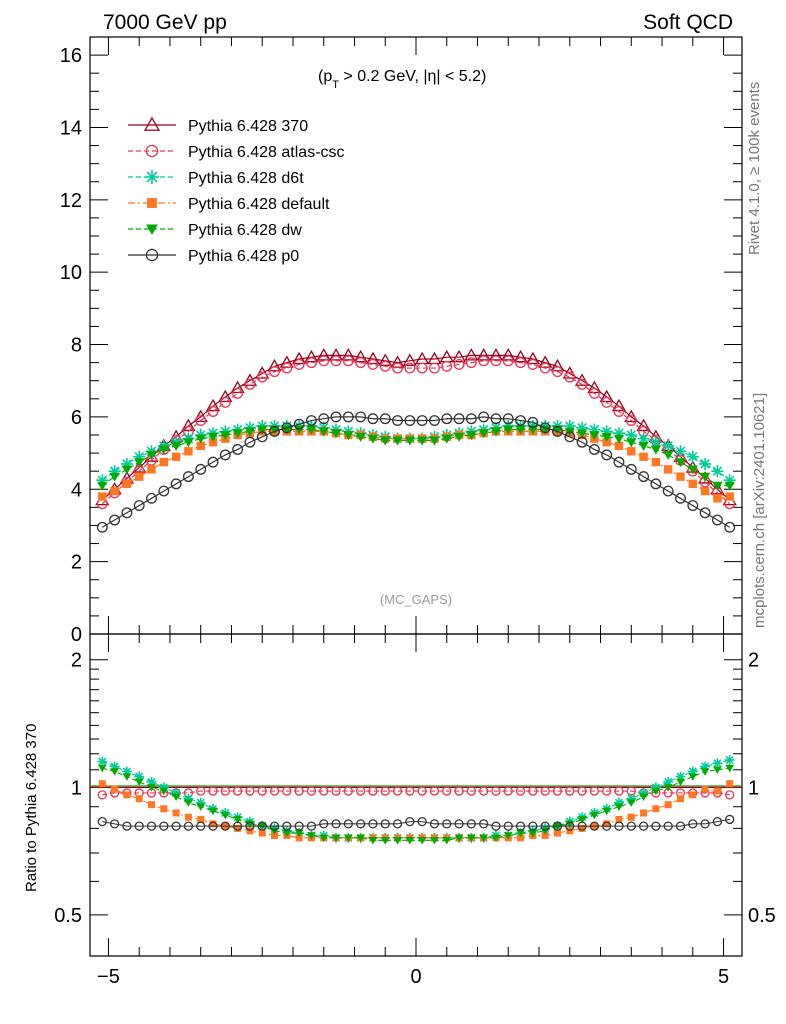 The height and width of the screenshot is (1024, 786). What do you see at coordinates (753, 788) in the screenshot?
I see `ratio-y-tick-label-right: 1` at bounding box center [753, 788].